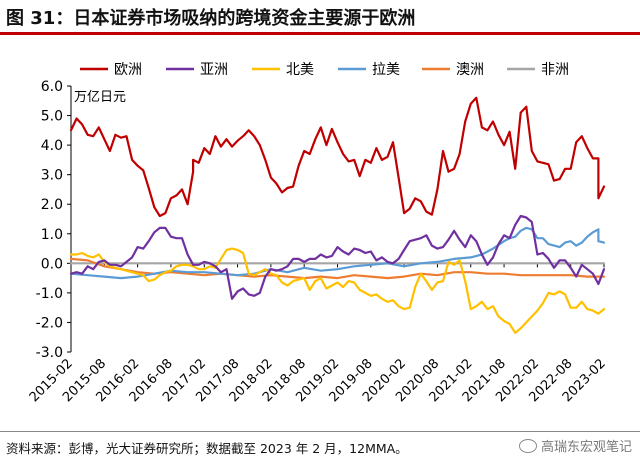 The image size is (640, 464). Describe the element at coordinates (100, 97) in the screenshot. I see `y-axis-label: 万亿日元` at that location.